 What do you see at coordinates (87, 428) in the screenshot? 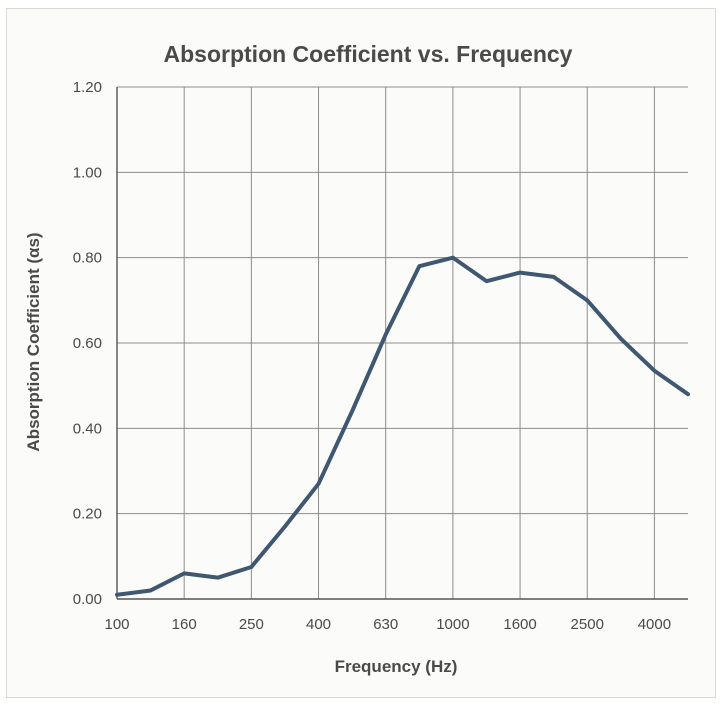
I see `y-tick-0.40: 0.40` at bounding box center [87, 428].